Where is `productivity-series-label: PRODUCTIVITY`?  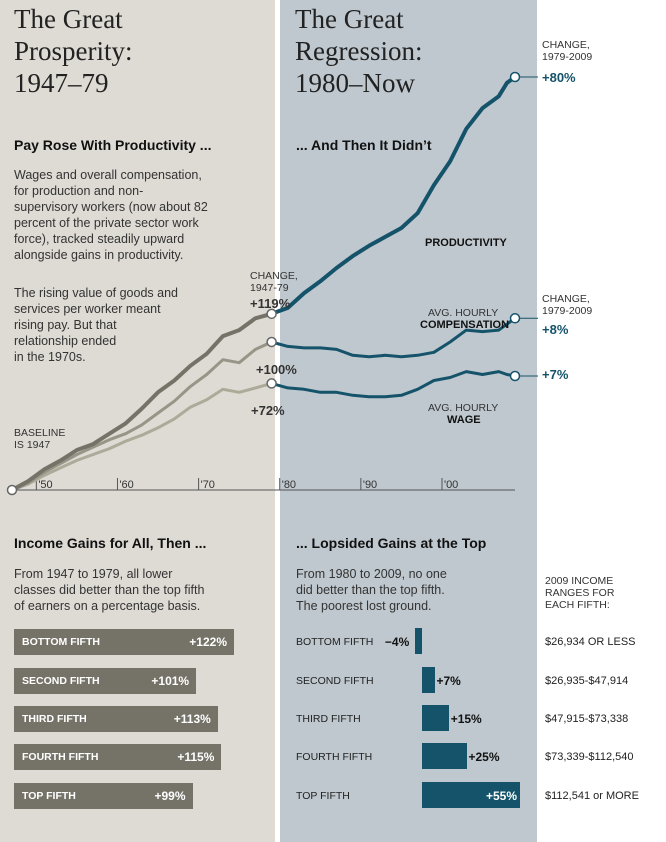
productivity-series-label: PRODUCTIVITY is located at coordinates (466, 243).